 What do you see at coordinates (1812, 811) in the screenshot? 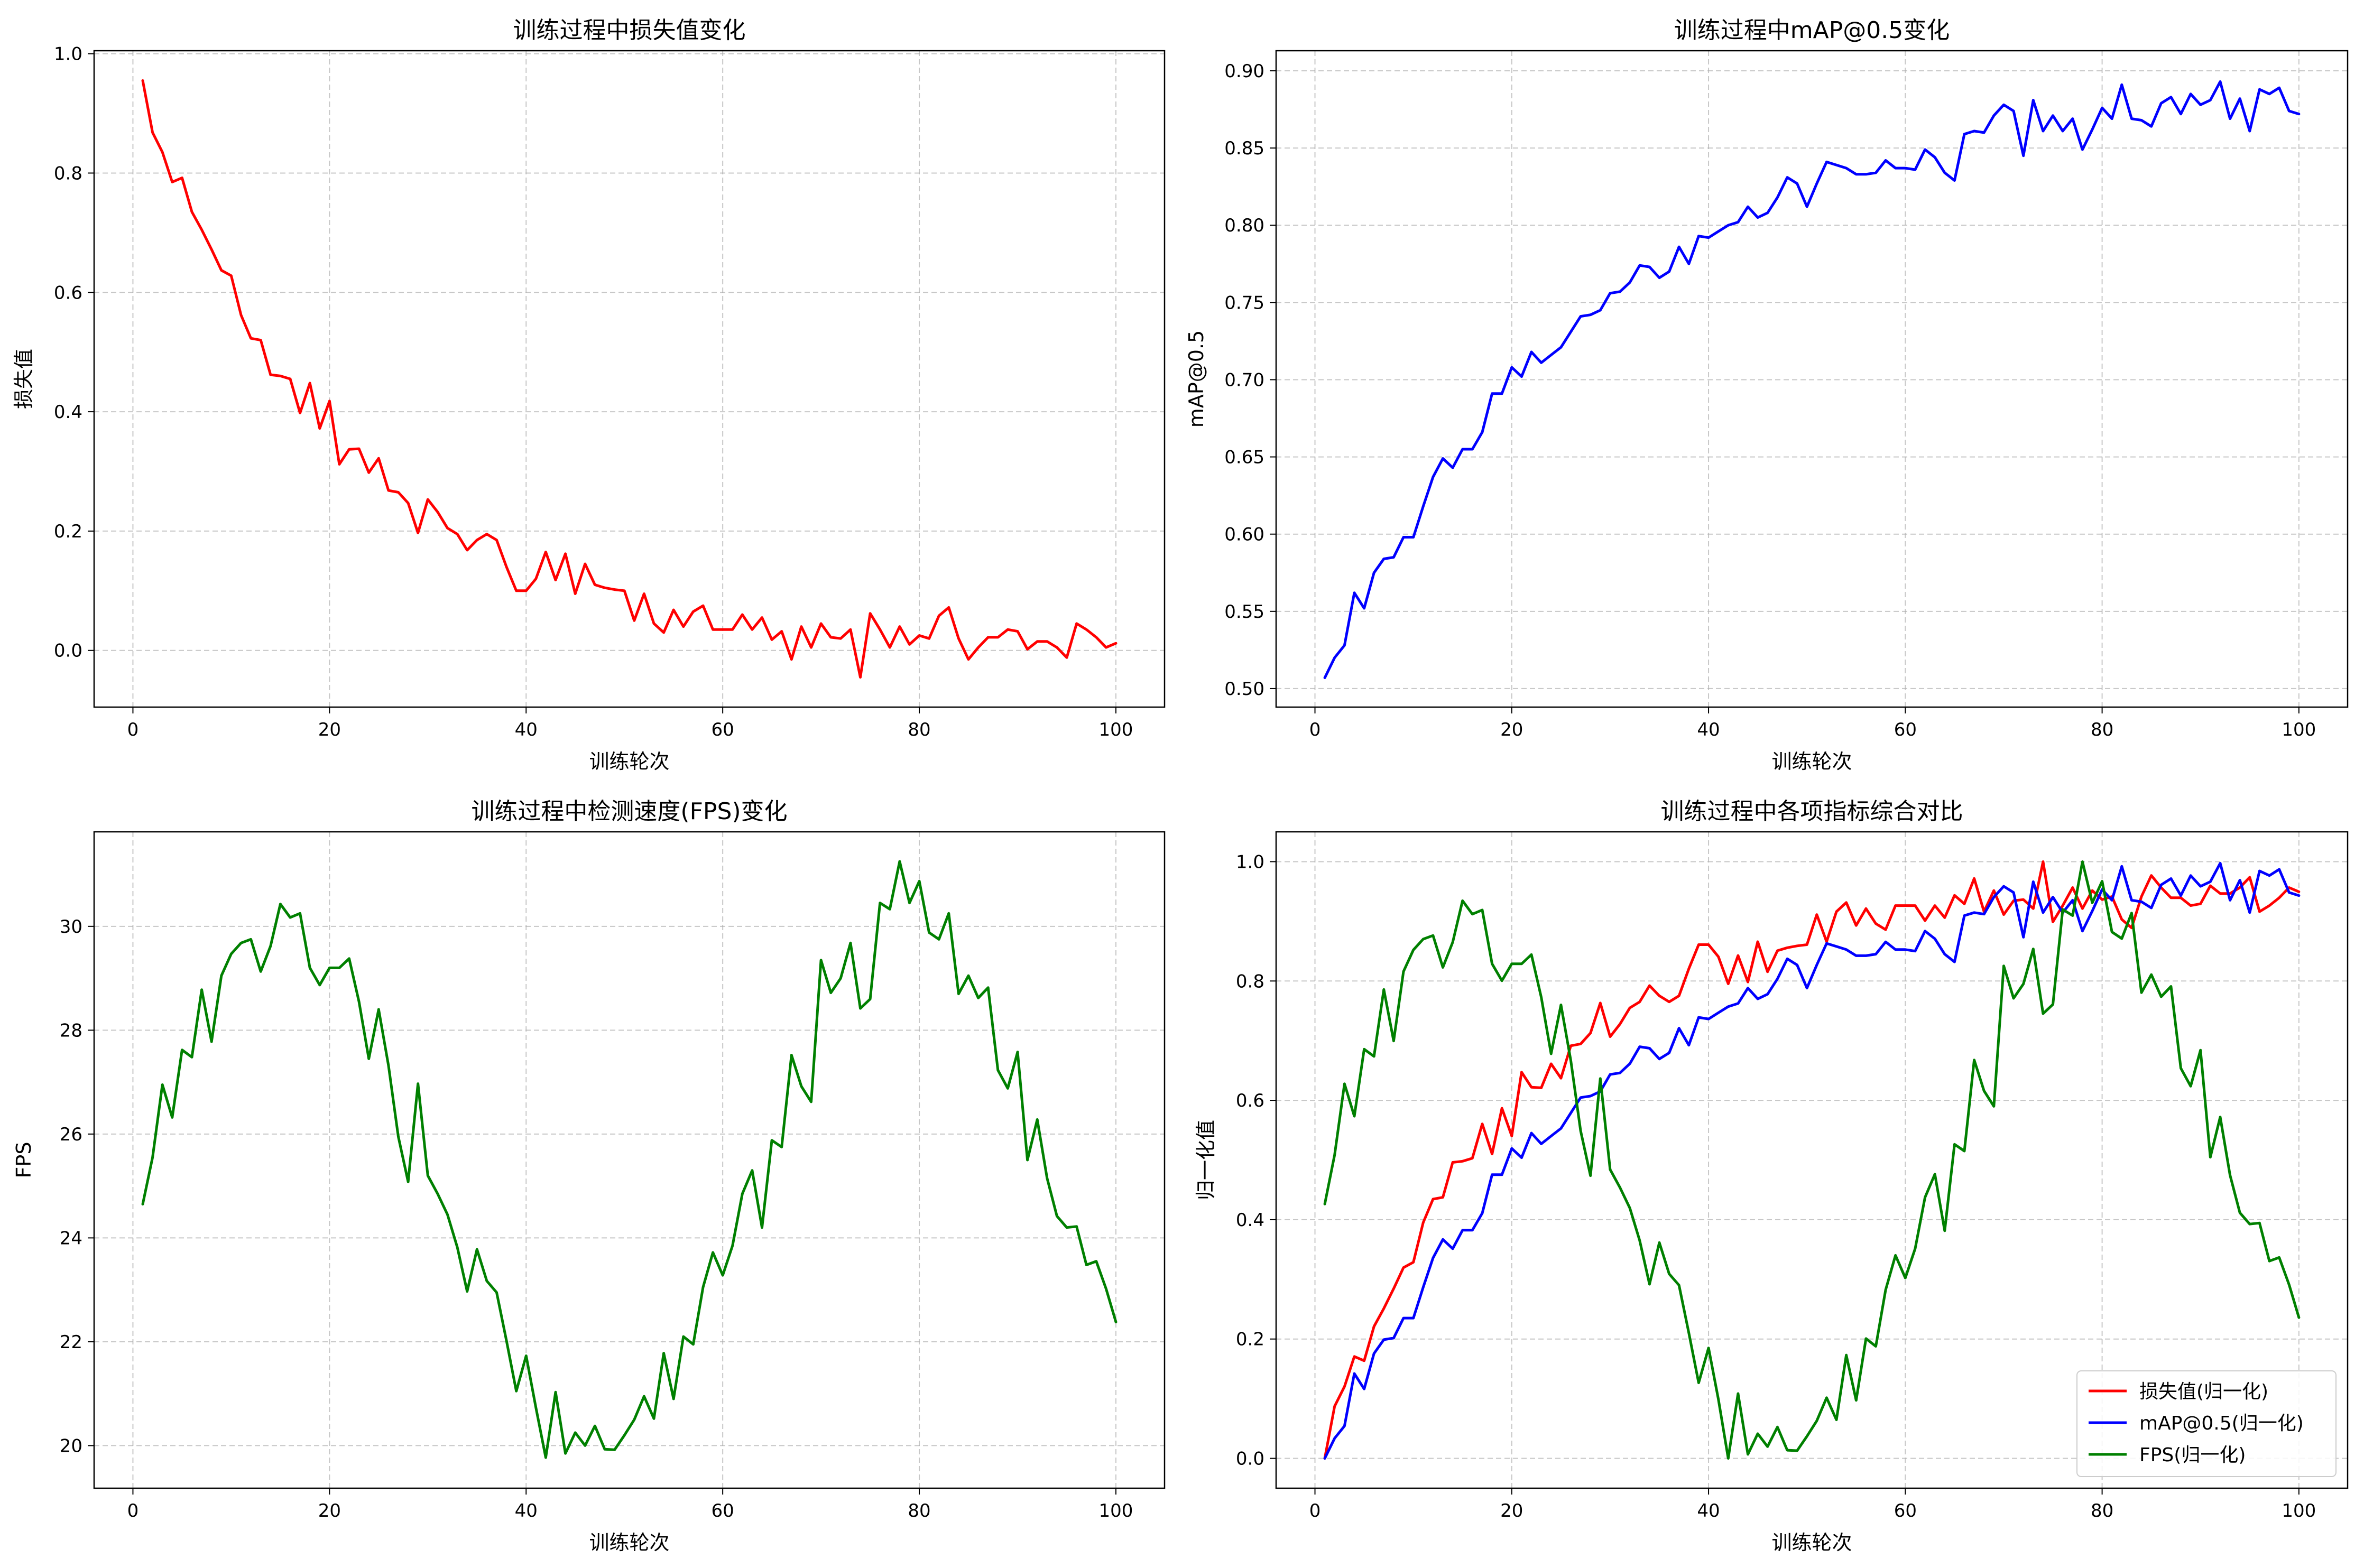
I see `chart-title: 训练过程中各项指标综合对比` at bounding box center [1812, 811].